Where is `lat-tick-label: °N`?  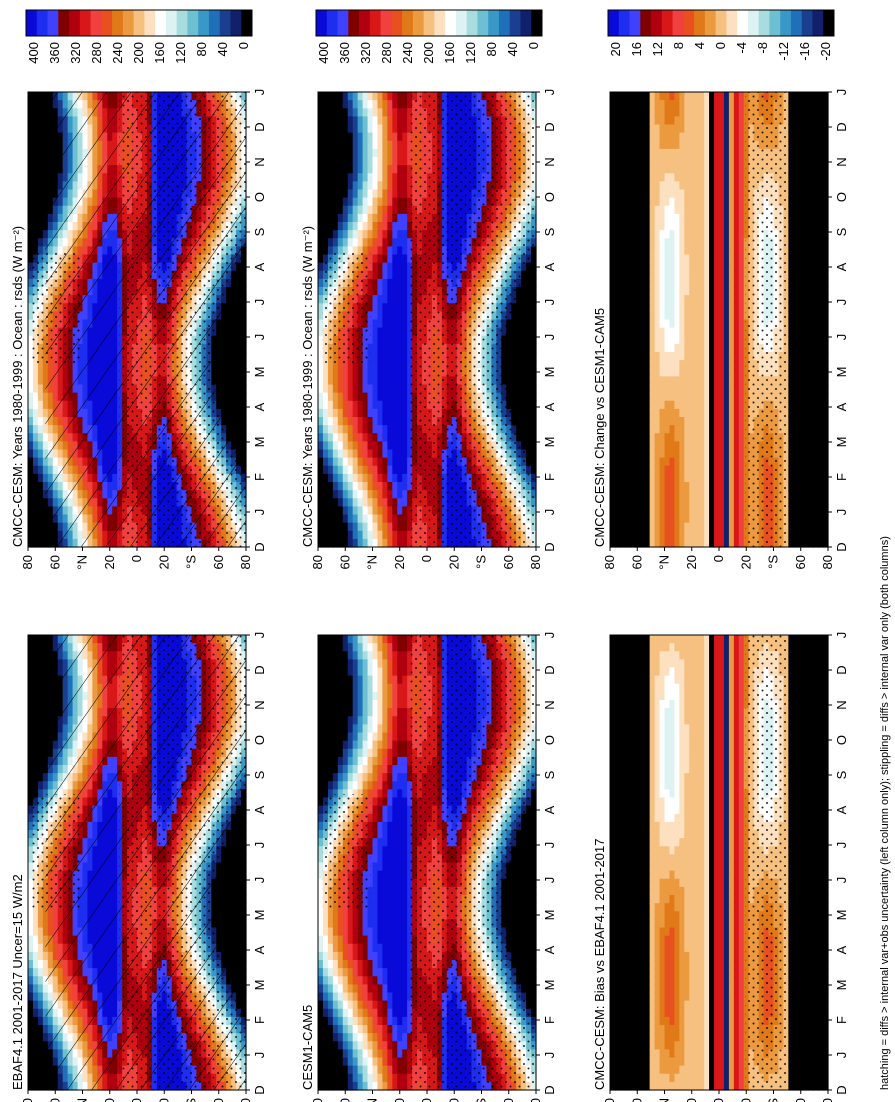 lat-tick-label: °N is located at coordinates (372, 562).